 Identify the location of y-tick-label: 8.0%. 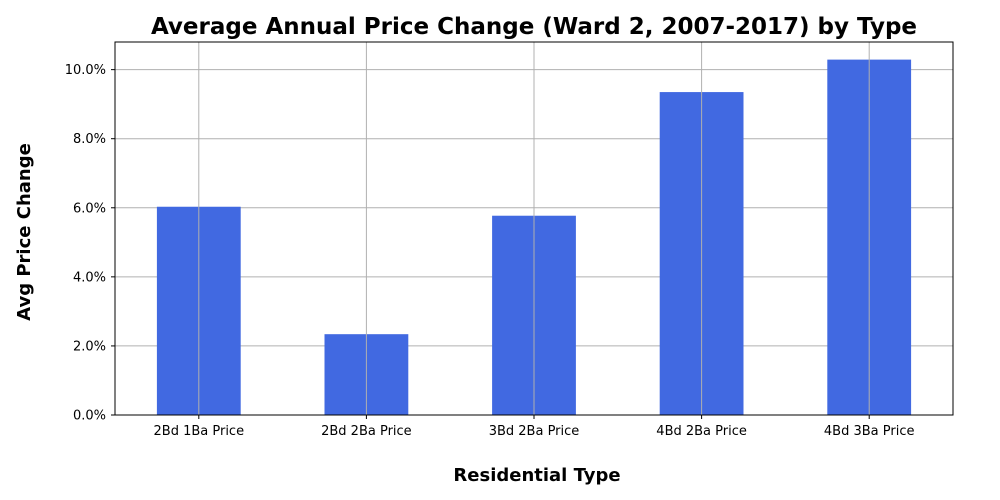
(89, 139).